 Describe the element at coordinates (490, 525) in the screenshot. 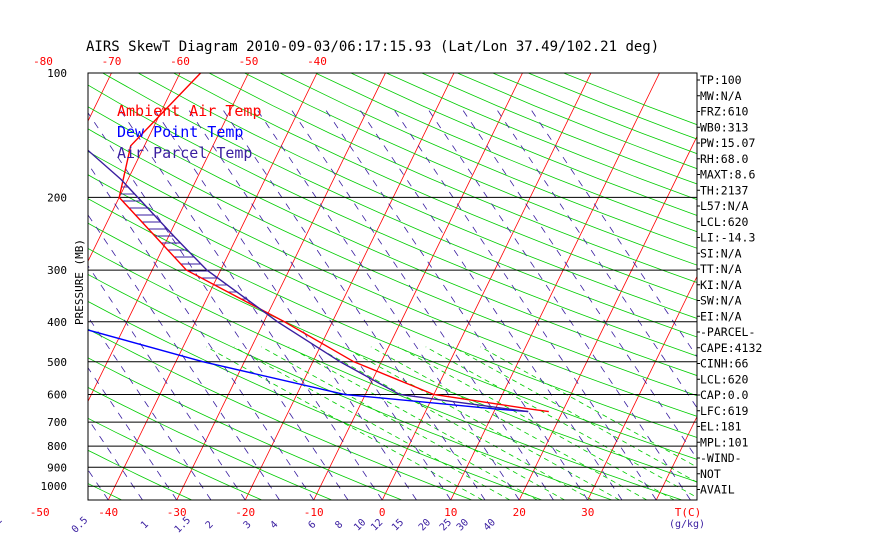

I see `mixing-ratio-tick-label: 40` at that location.